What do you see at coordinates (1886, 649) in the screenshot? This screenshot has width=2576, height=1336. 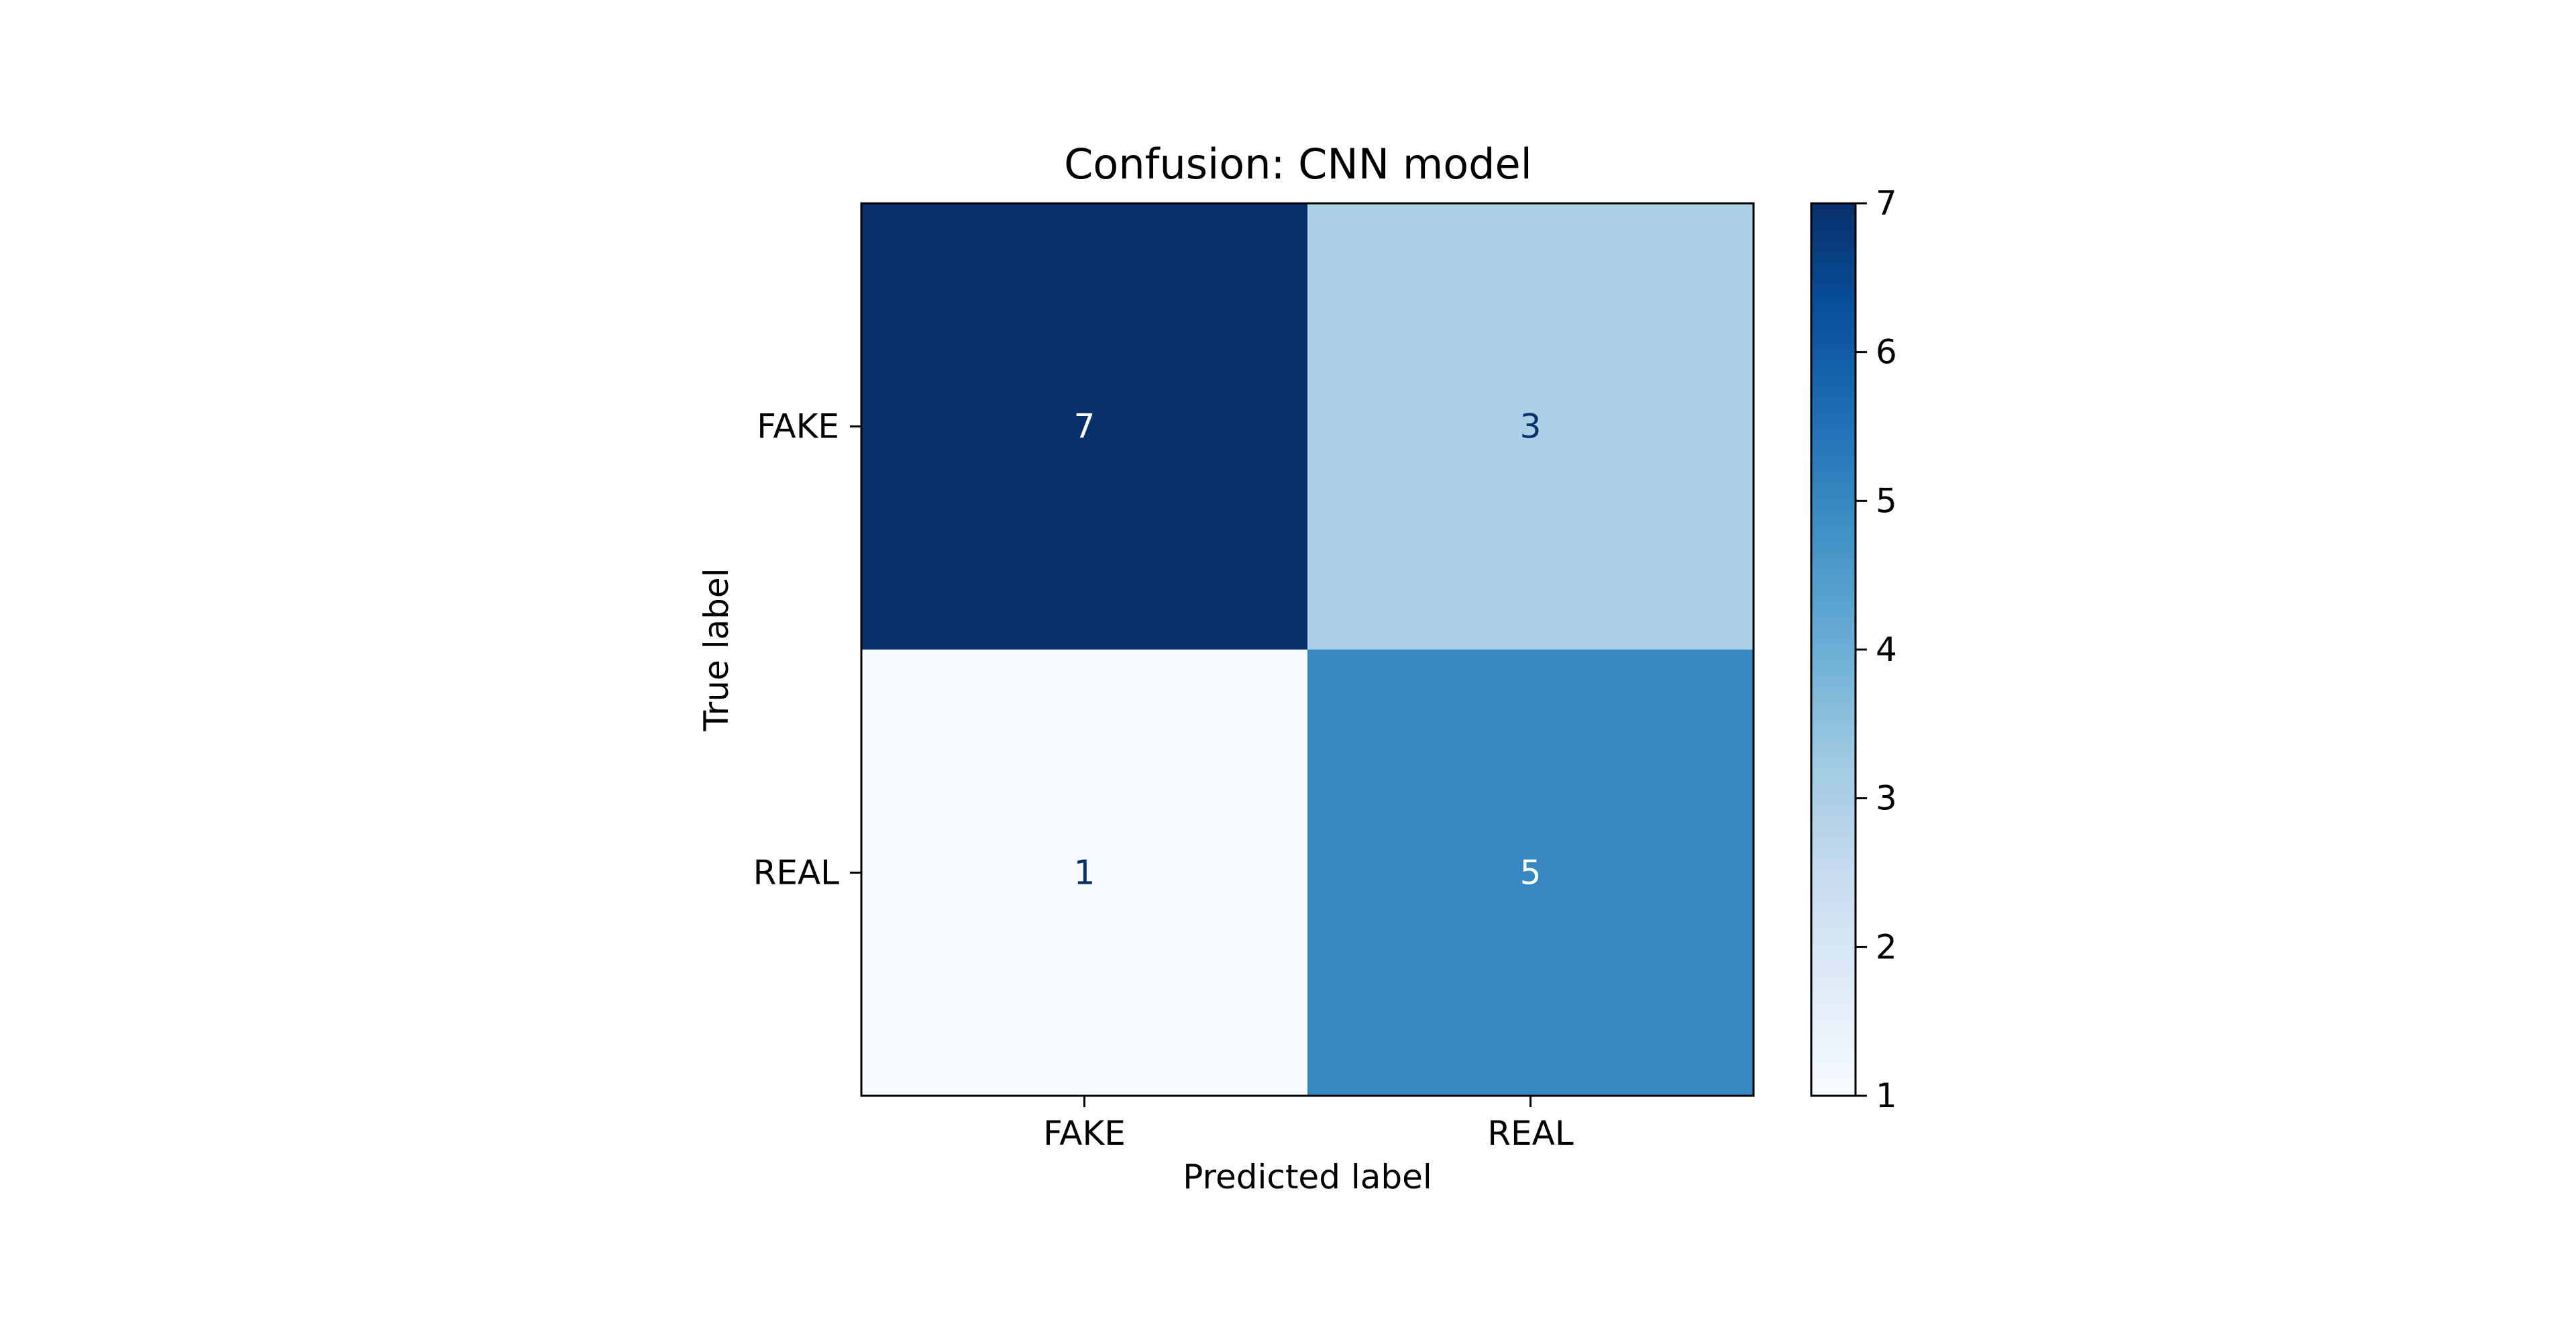 I see `colorbar-tick-label: 4` at bounding box center [1886, 649].